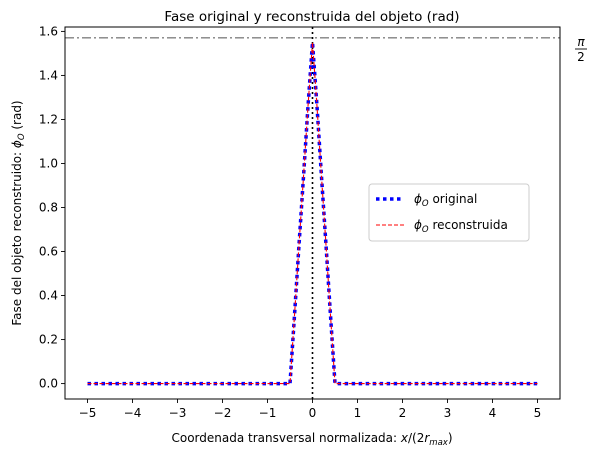 The height and width of the screenshot is (456, 597). I want to click on x-tick-label: −1, so click(268, 413).